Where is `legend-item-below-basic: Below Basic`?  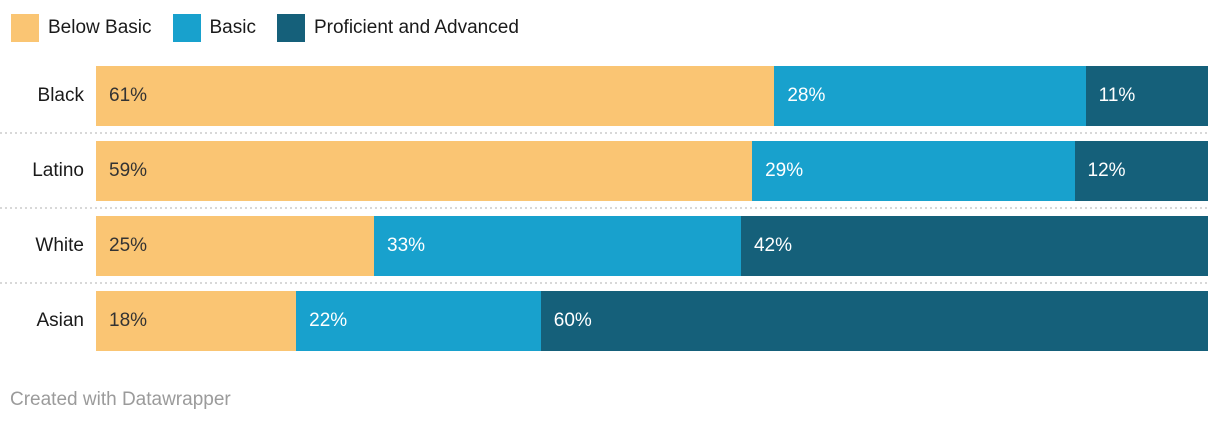
legend-item-below-basic: Below Basic is located at coordinates (81, 28).